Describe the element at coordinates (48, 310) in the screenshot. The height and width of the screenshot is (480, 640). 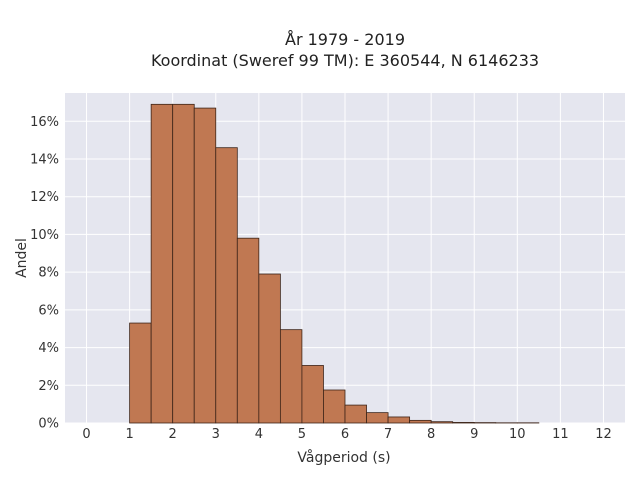
I see `y-tick-label: 6%` at that location.